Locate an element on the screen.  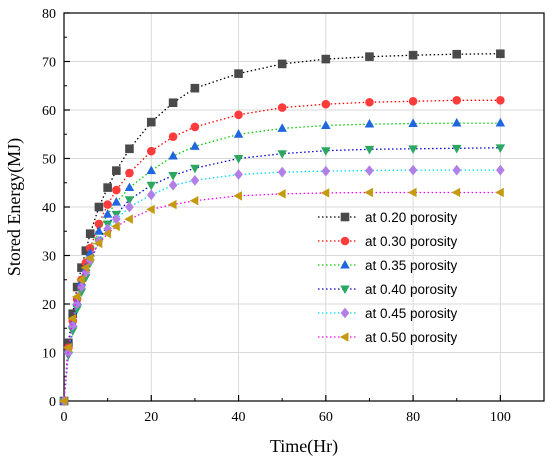
legend-item: at 0.40 porosity is located at coordinates (388, 289).